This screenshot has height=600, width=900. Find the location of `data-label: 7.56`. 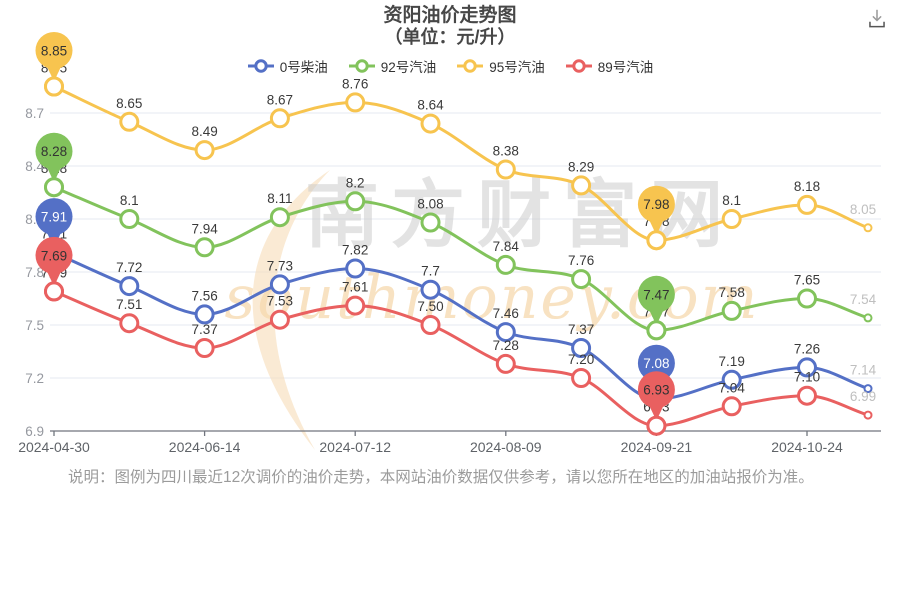

data-label: 7.56 is located at coordinates (204, 295).